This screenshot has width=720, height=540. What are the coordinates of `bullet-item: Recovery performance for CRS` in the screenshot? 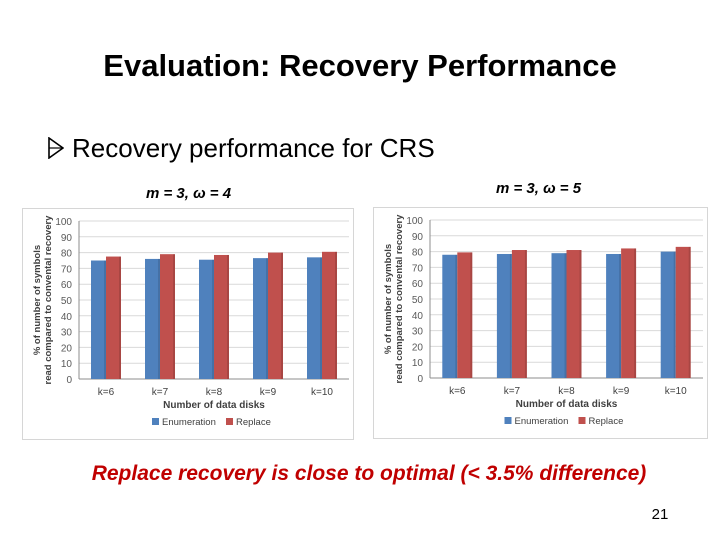 It's located at (241, 148).